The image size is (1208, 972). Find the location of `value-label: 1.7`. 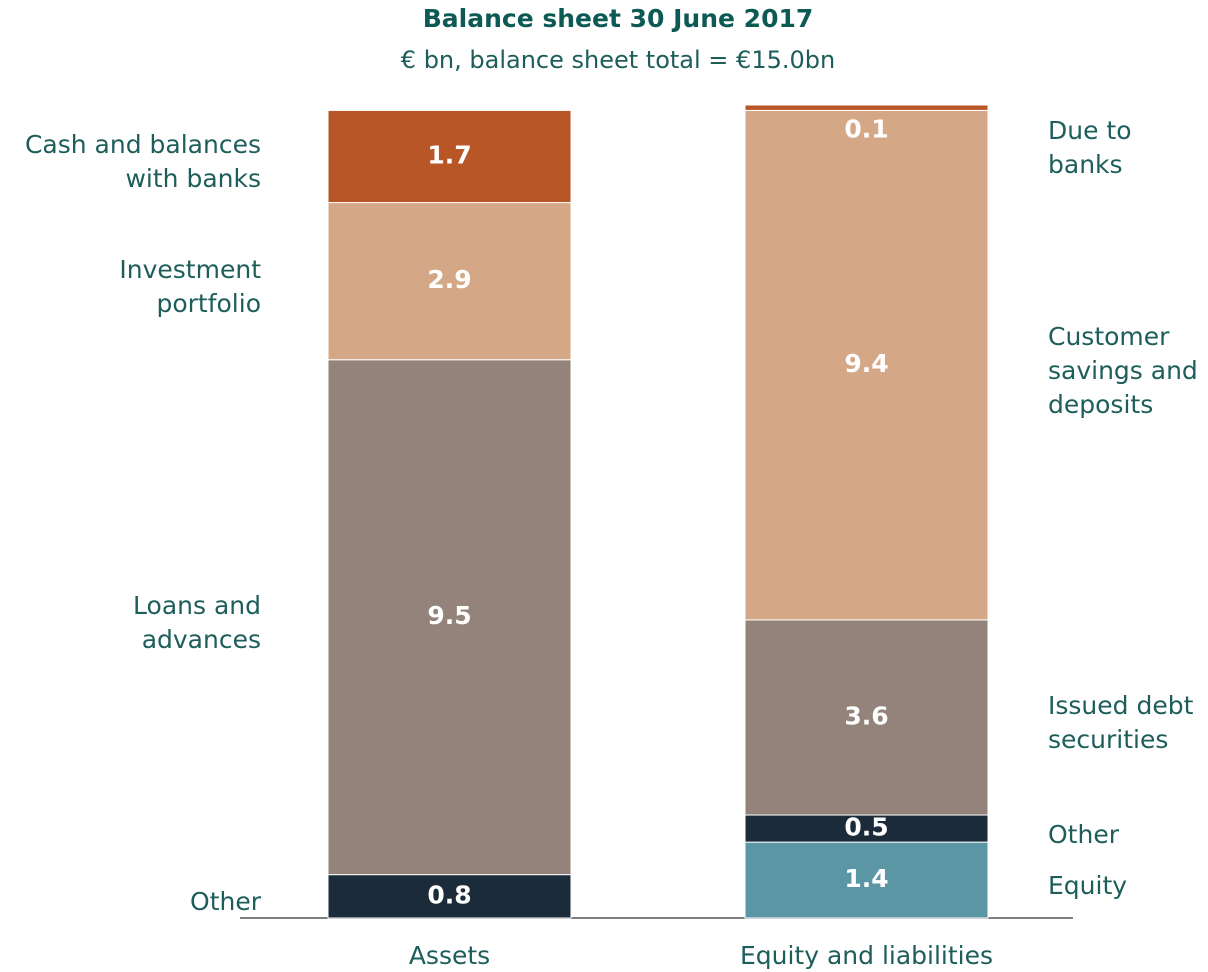

value-label: 1.7 is located at coordinates (449, 154).